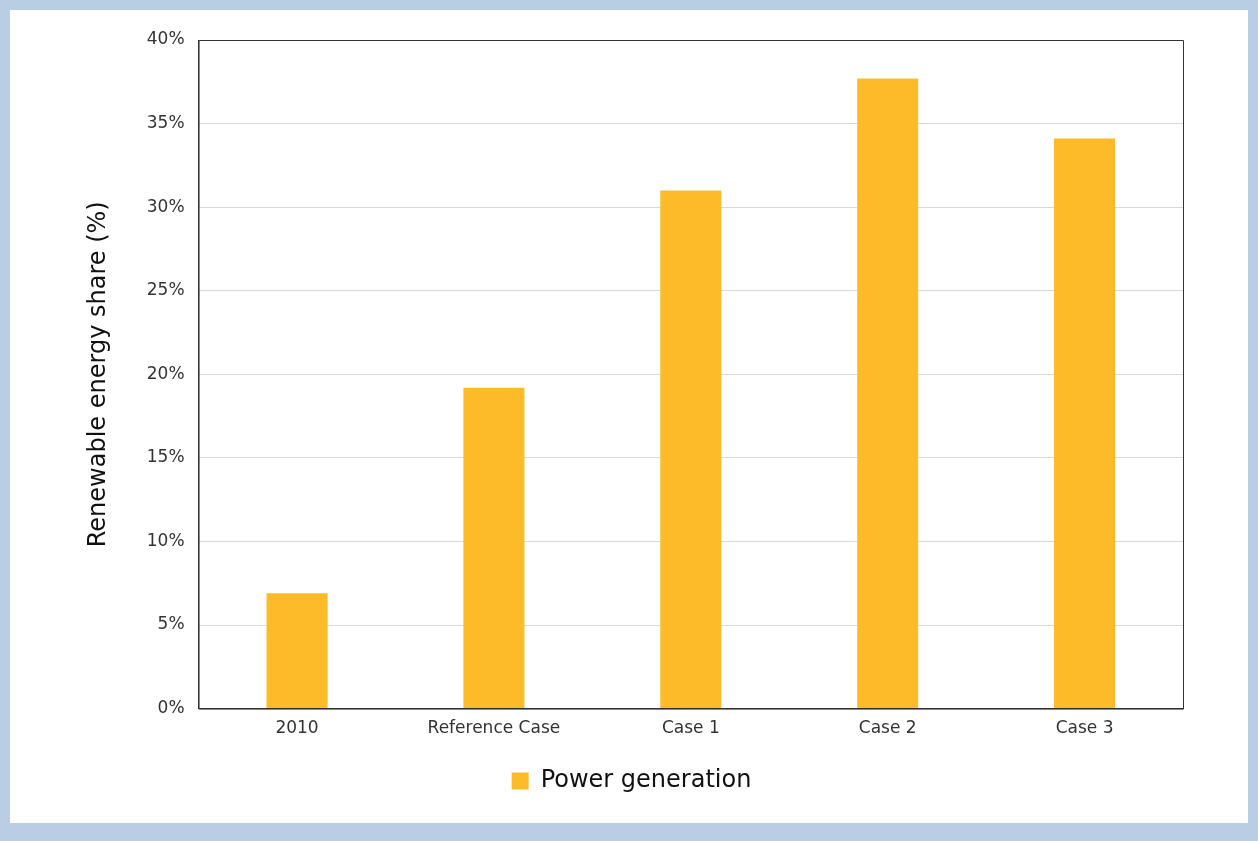 Image resolution: width=1258 pixels, height=841 pixels. Describe the element at coordinates (887, 727) in the screenshot. I see `x-tick-label: Case 2` at that location.